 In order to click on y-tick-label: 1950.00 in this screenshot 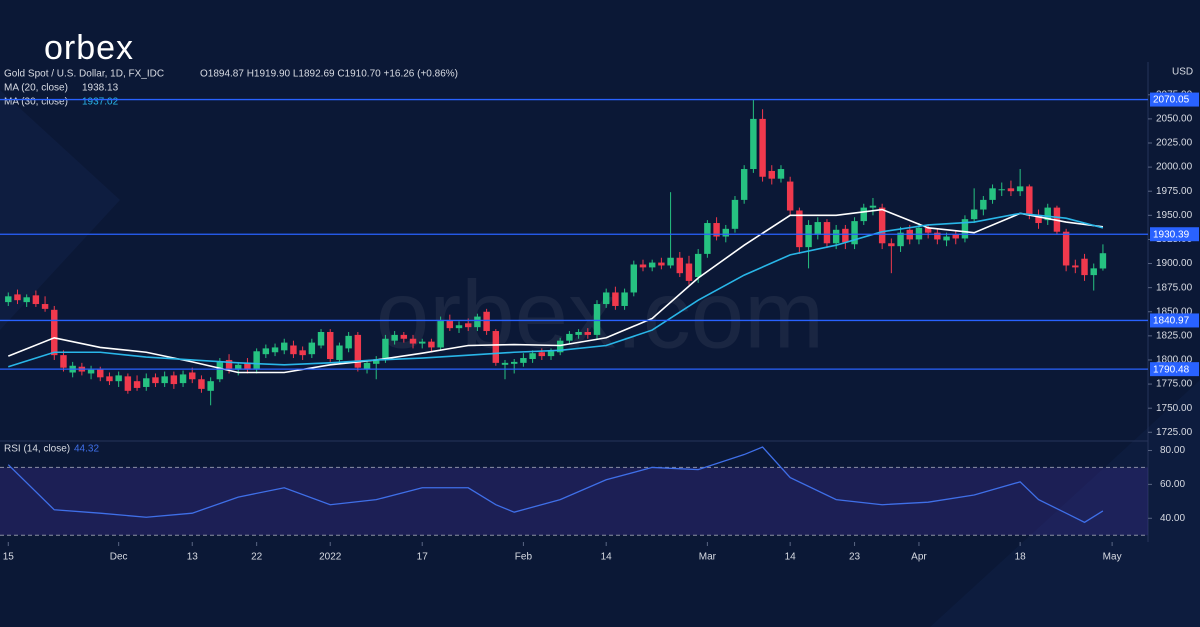, I will do `click(1174, 215)`.